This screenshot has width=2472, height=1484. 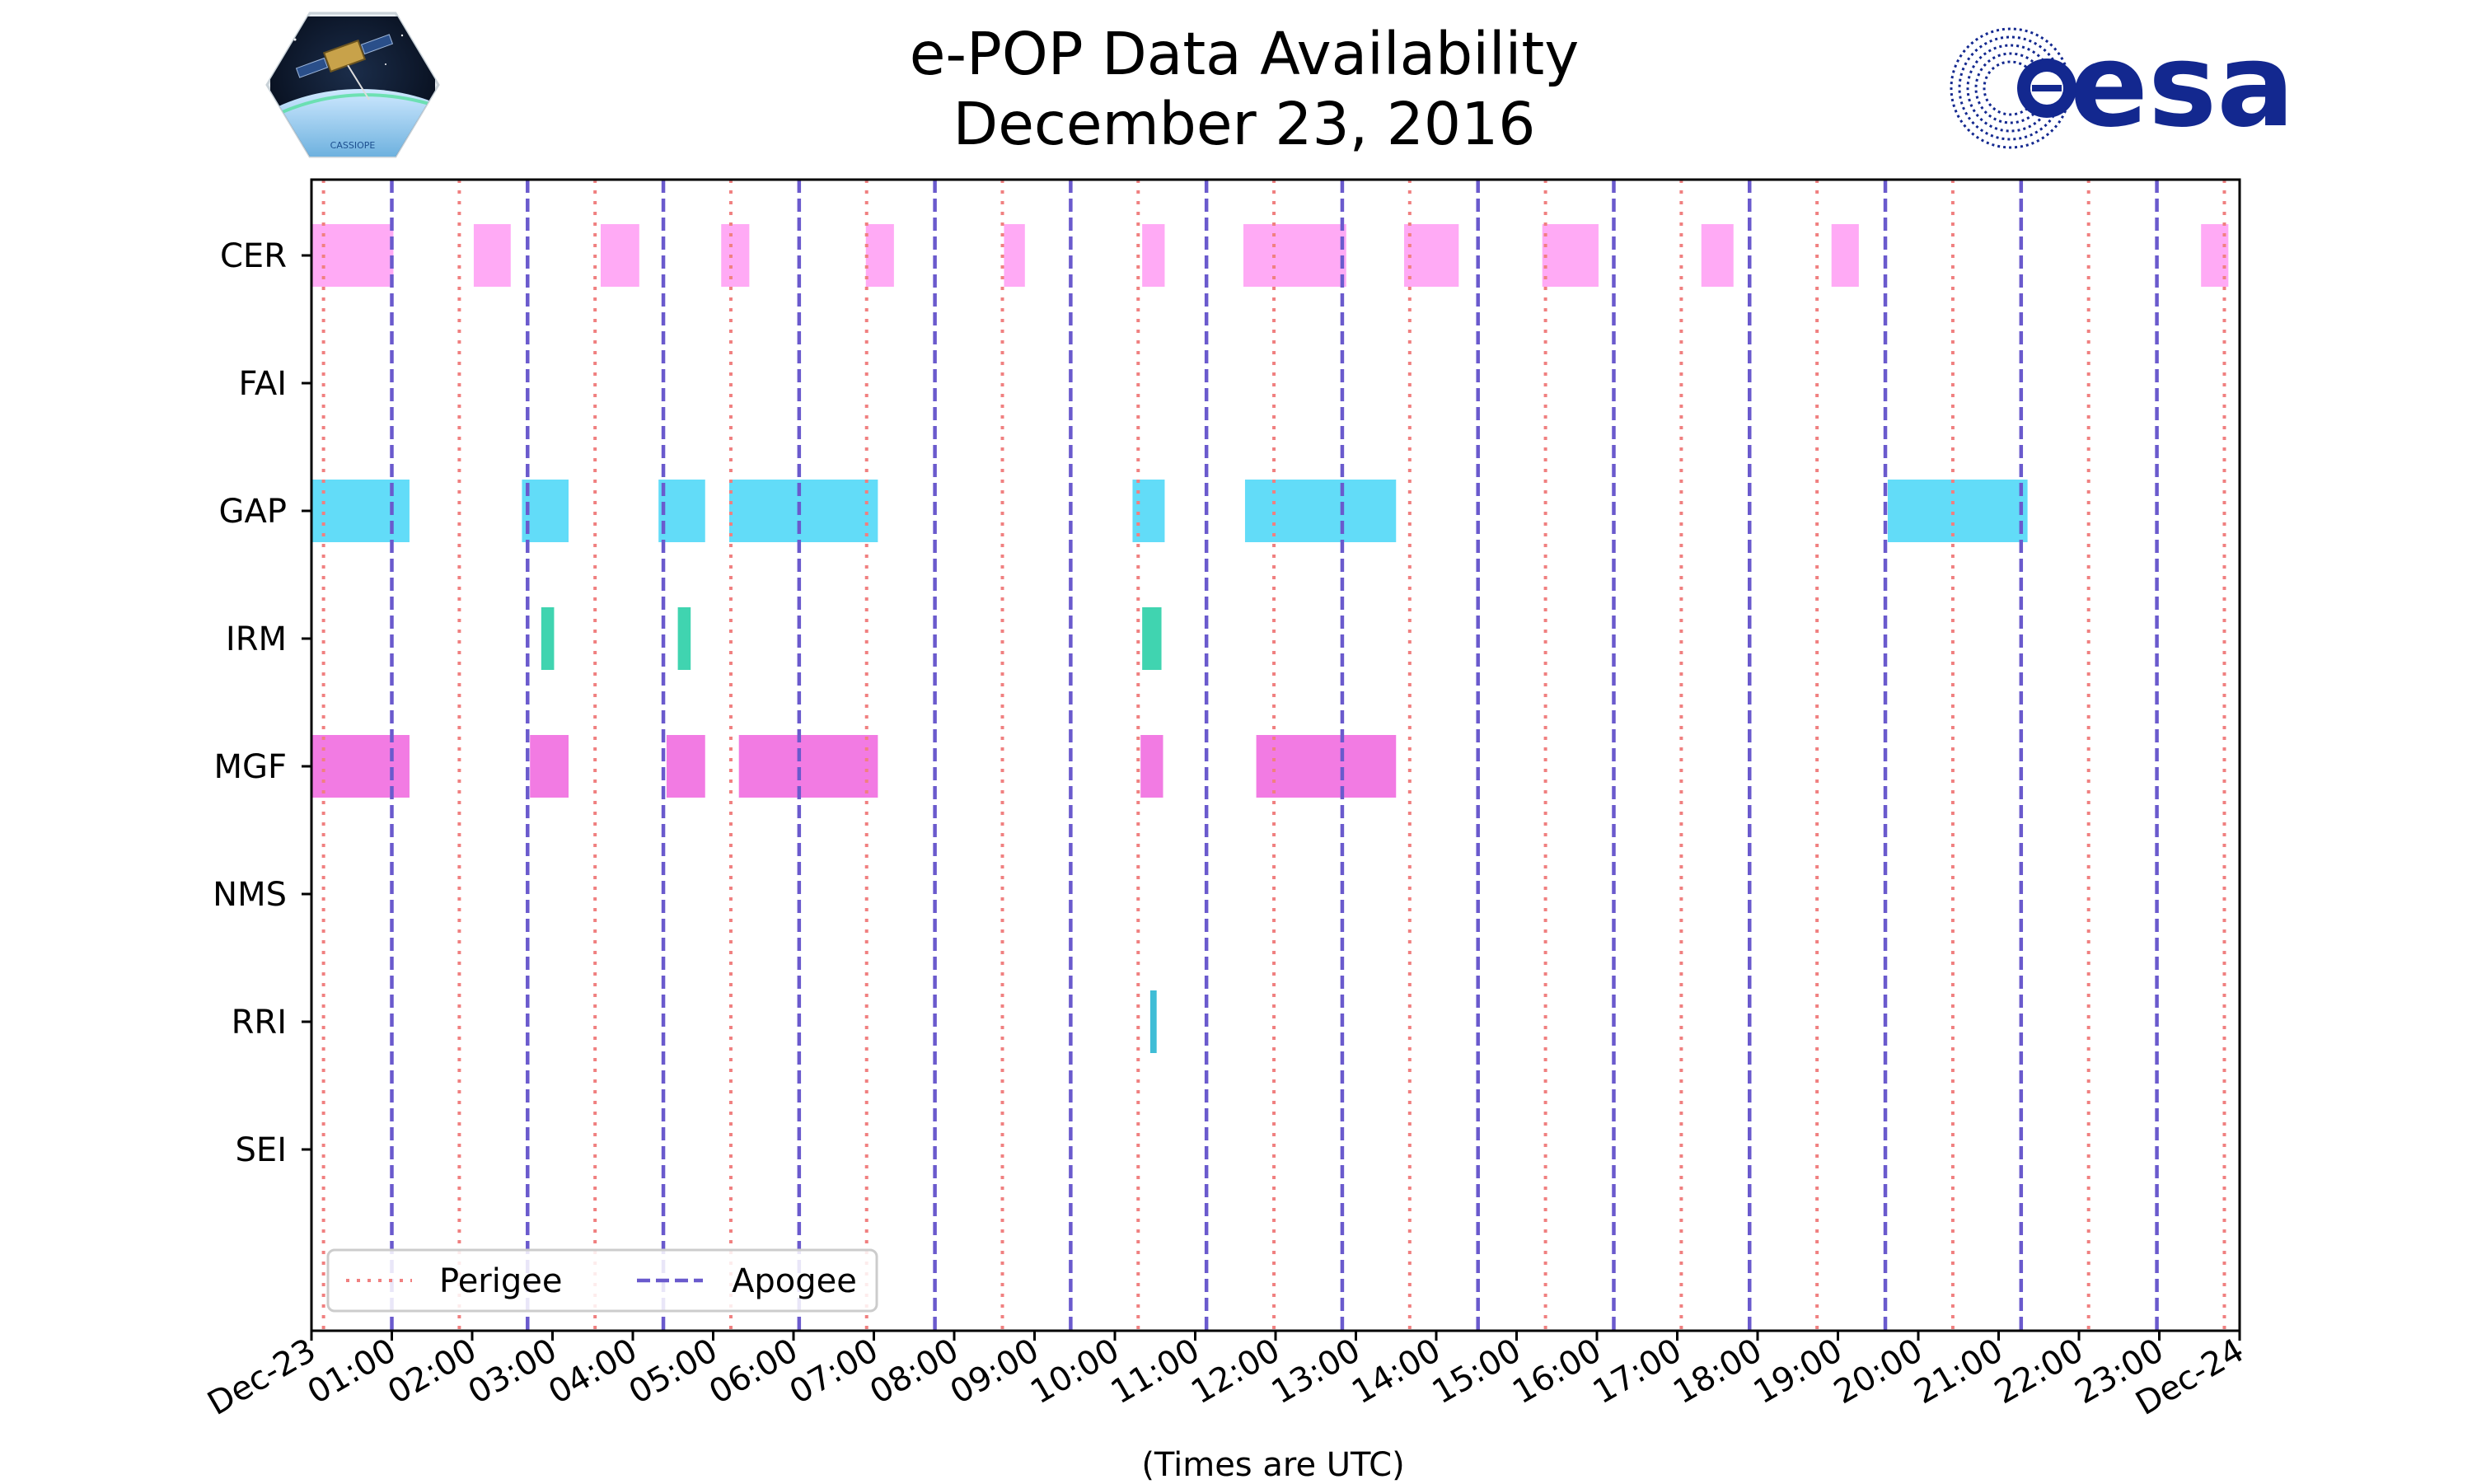 I want to click on x-tick-label: 21:00, so click(x=1959, y=1371).